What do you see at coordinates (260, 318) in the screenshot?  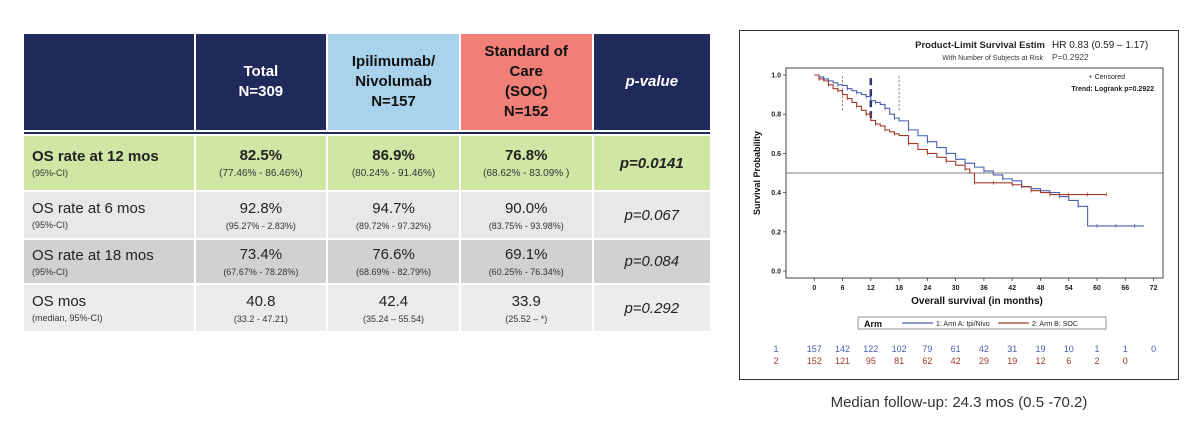 I see `cell-ci: (33.2 - 47.21)` at bounding box center [260, 318].